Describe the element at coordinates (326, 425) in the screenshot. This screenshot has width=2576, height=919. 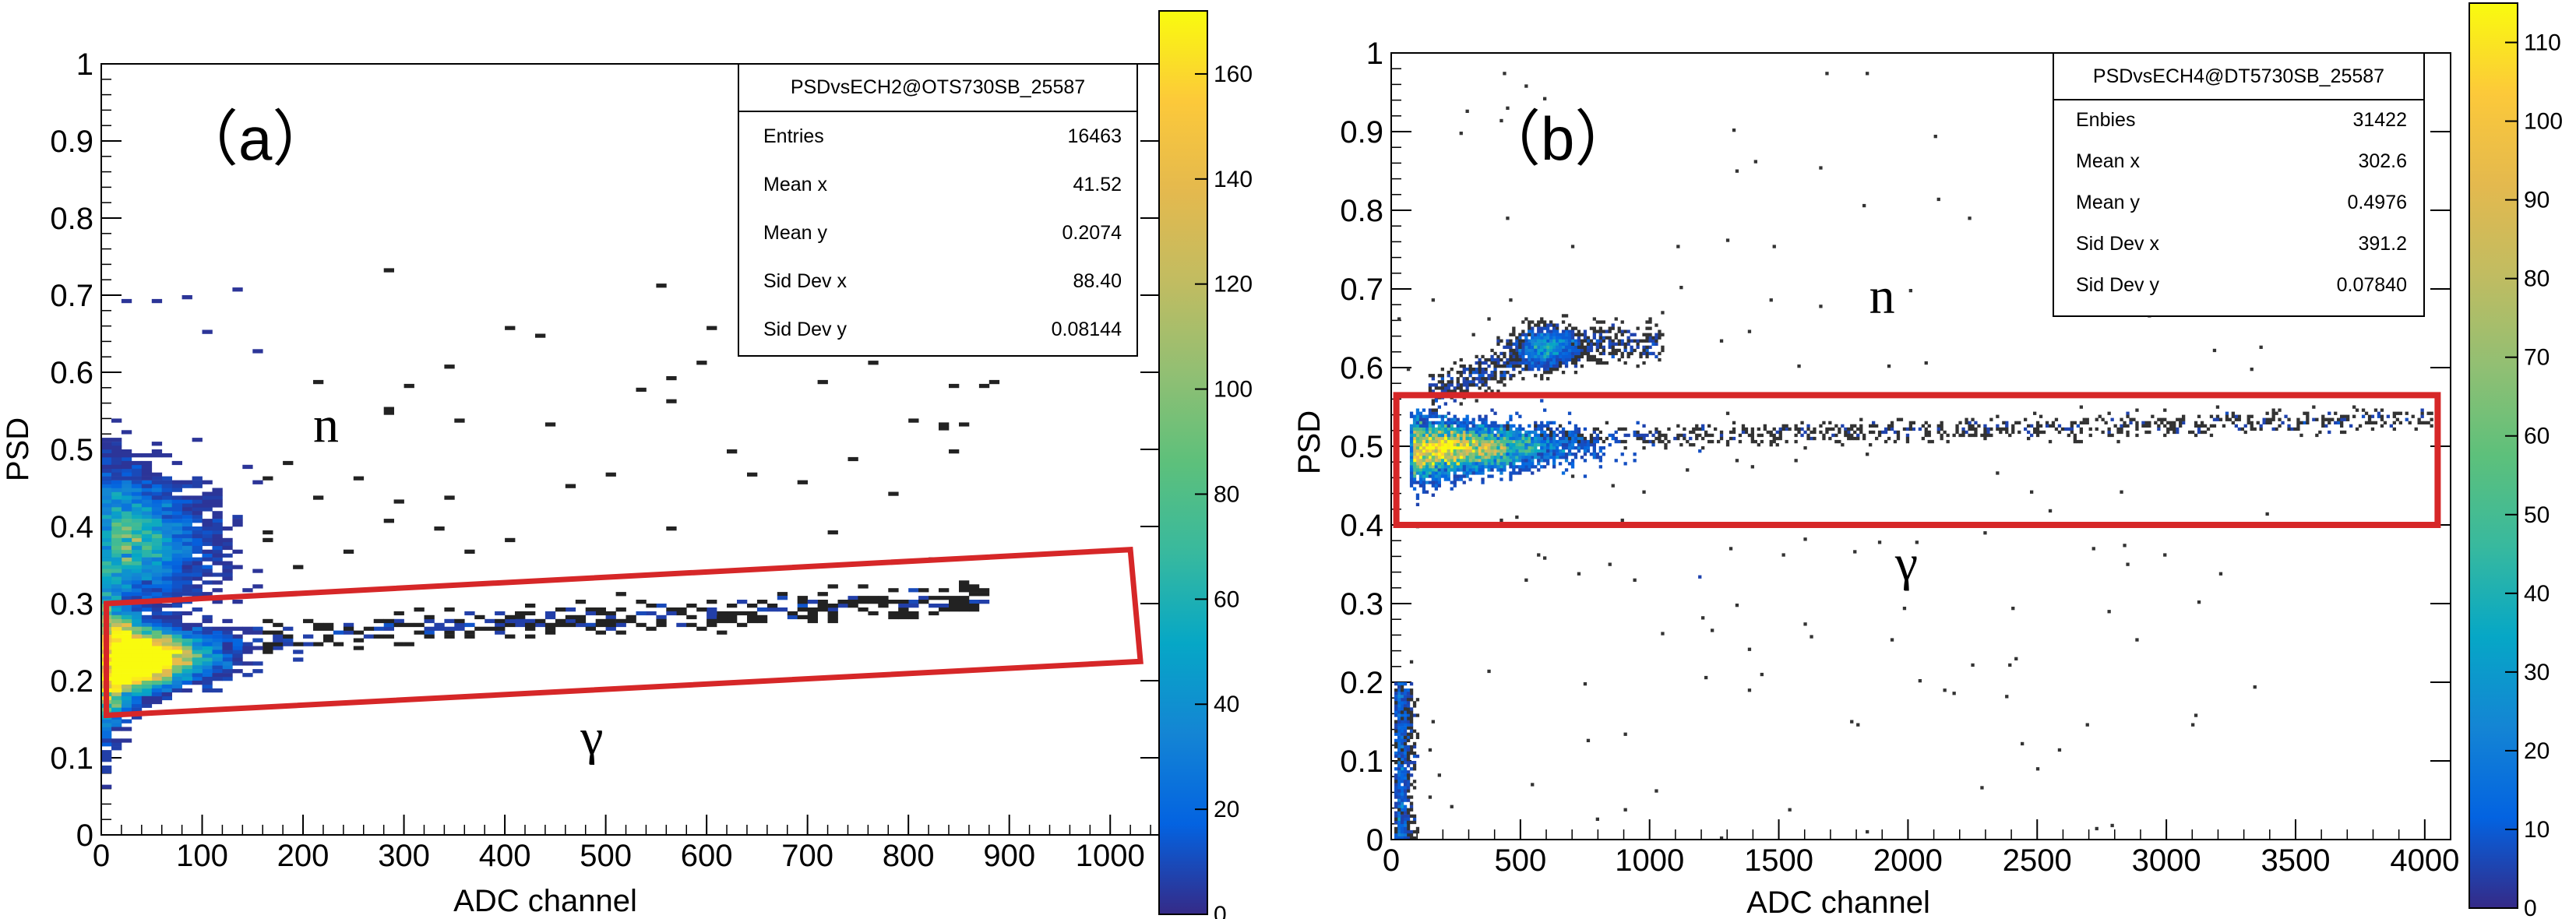
I see `a-neutron-label: n` at that location.